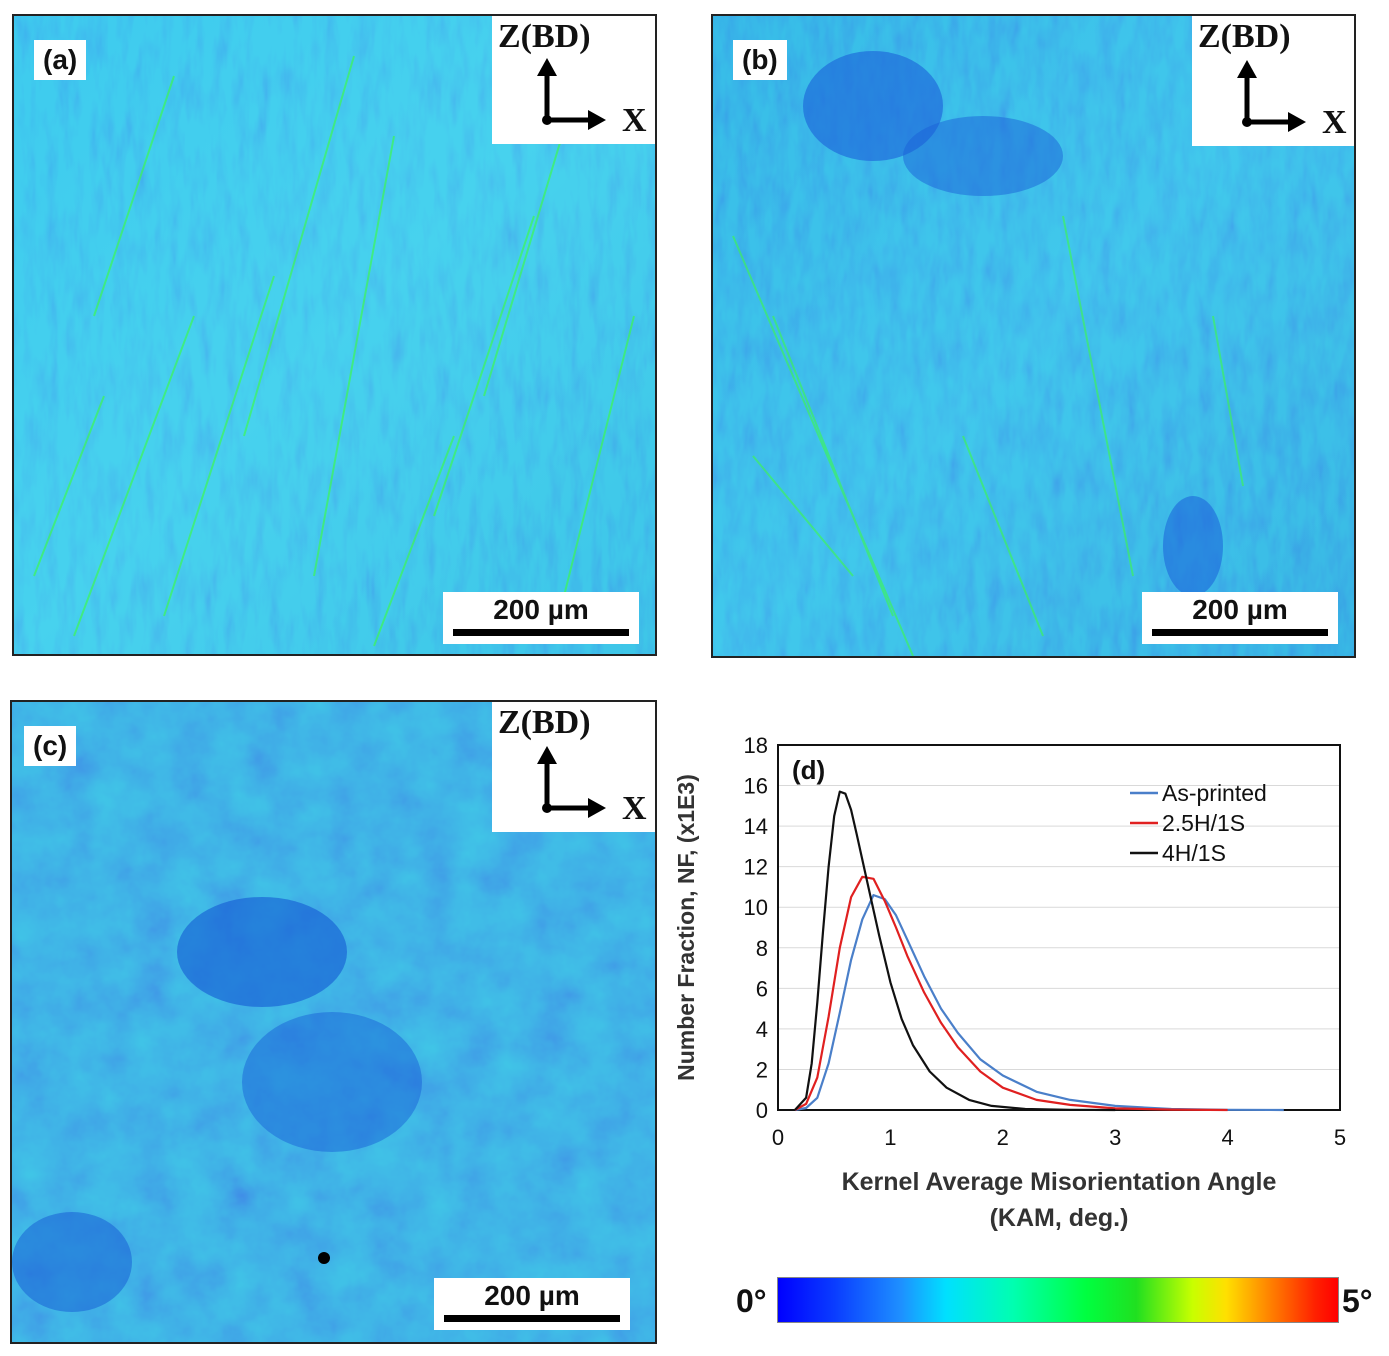 This screenshot has height=1356, width=1389. Describe the element at coordinates (762, 1069) in the screenshot. I see `y-tick-label: 2` at that location.